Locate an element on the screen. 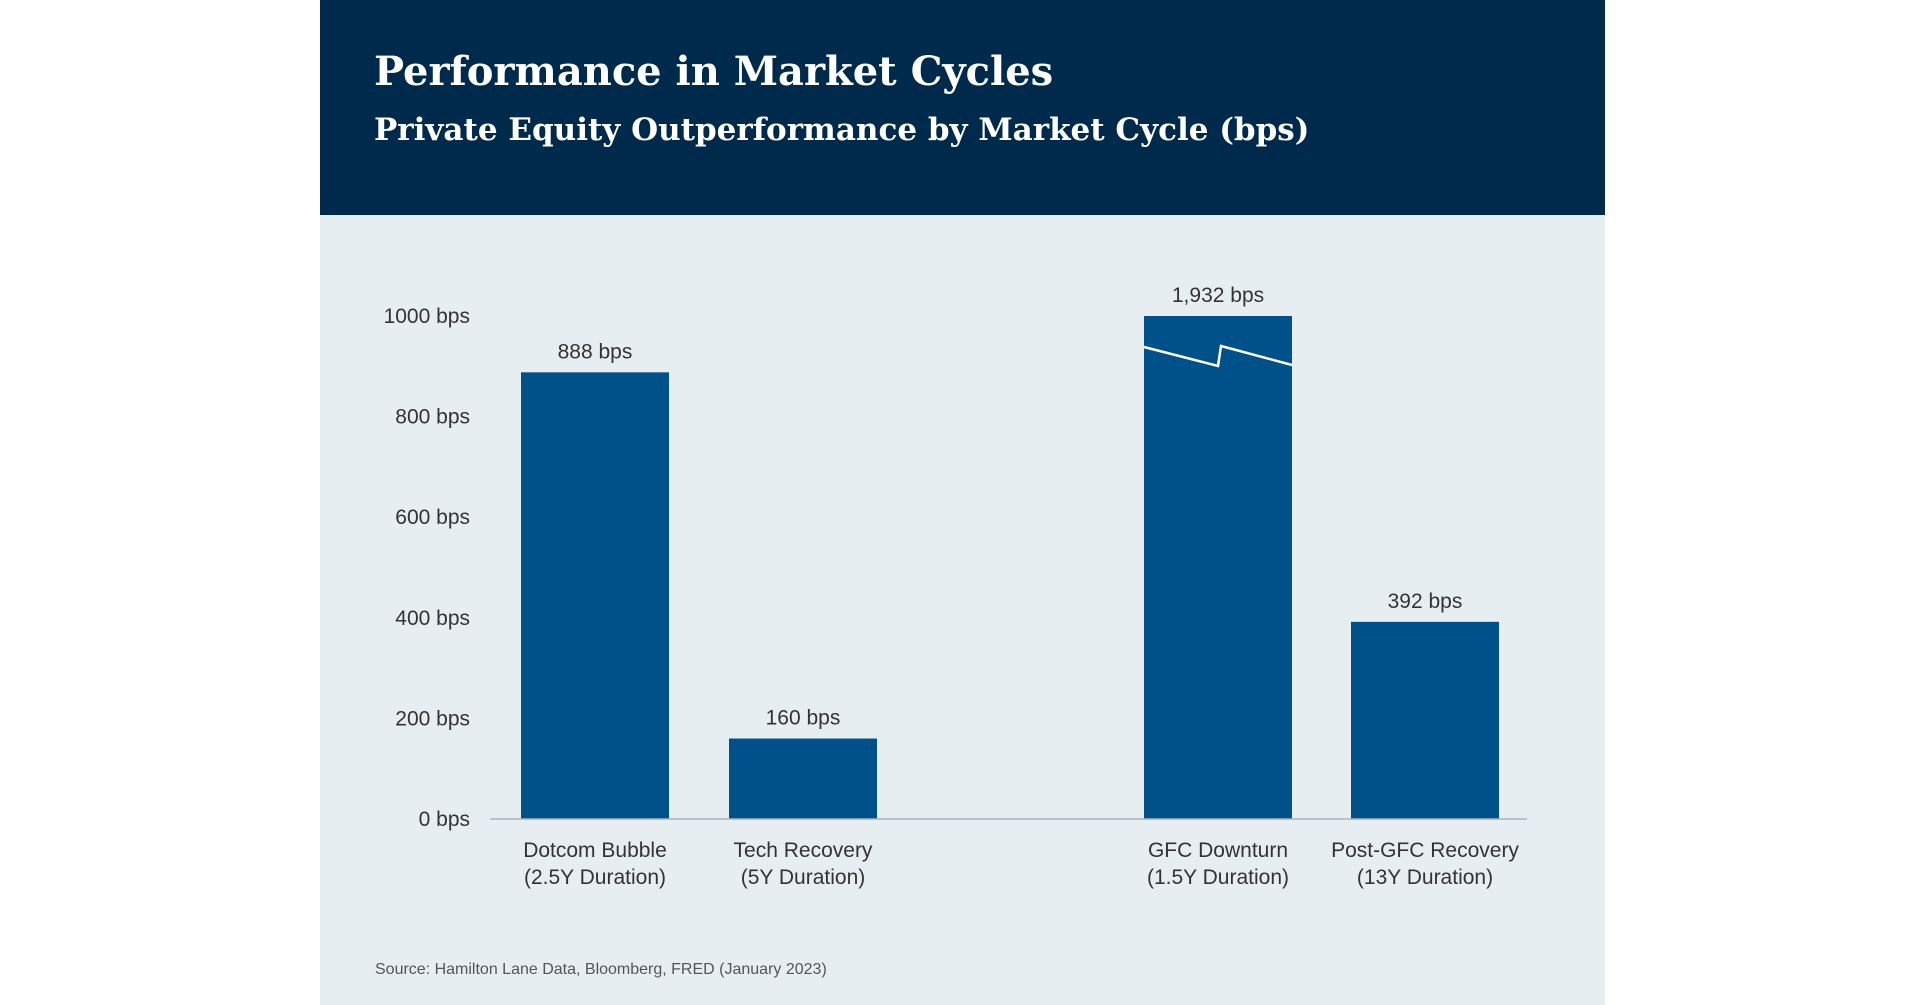 This screenshot has width=1920, height=1005. y-tick-label: 1000 bps is located at coordinates (427, 316).